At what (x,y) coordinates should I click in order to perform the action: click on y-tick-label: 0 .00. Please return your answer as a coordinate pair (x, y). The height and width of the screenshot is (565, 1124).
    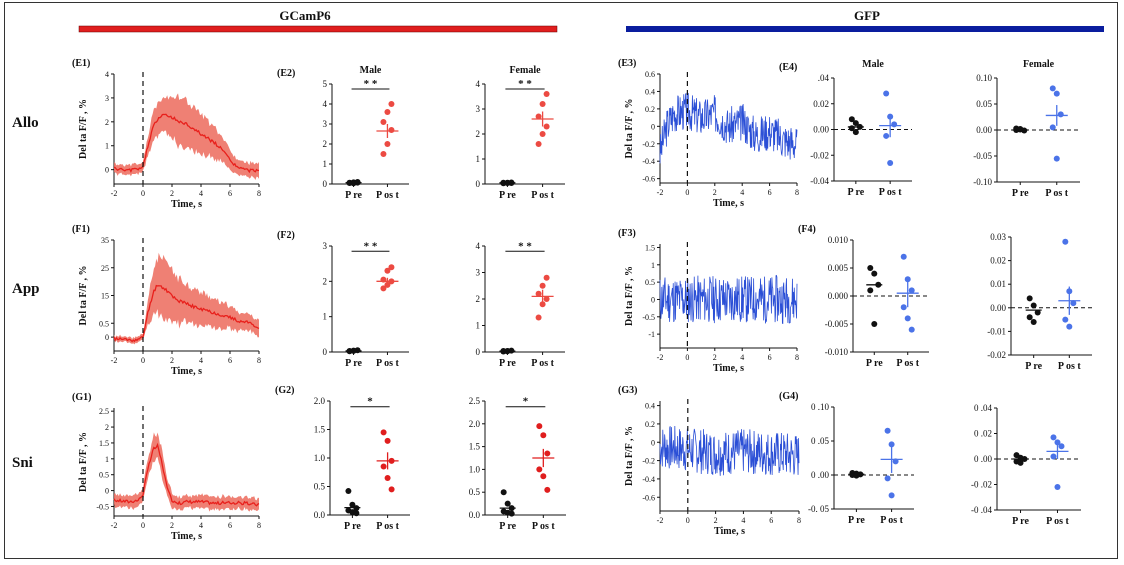
    Looking at the image, I should click on (820, 475).